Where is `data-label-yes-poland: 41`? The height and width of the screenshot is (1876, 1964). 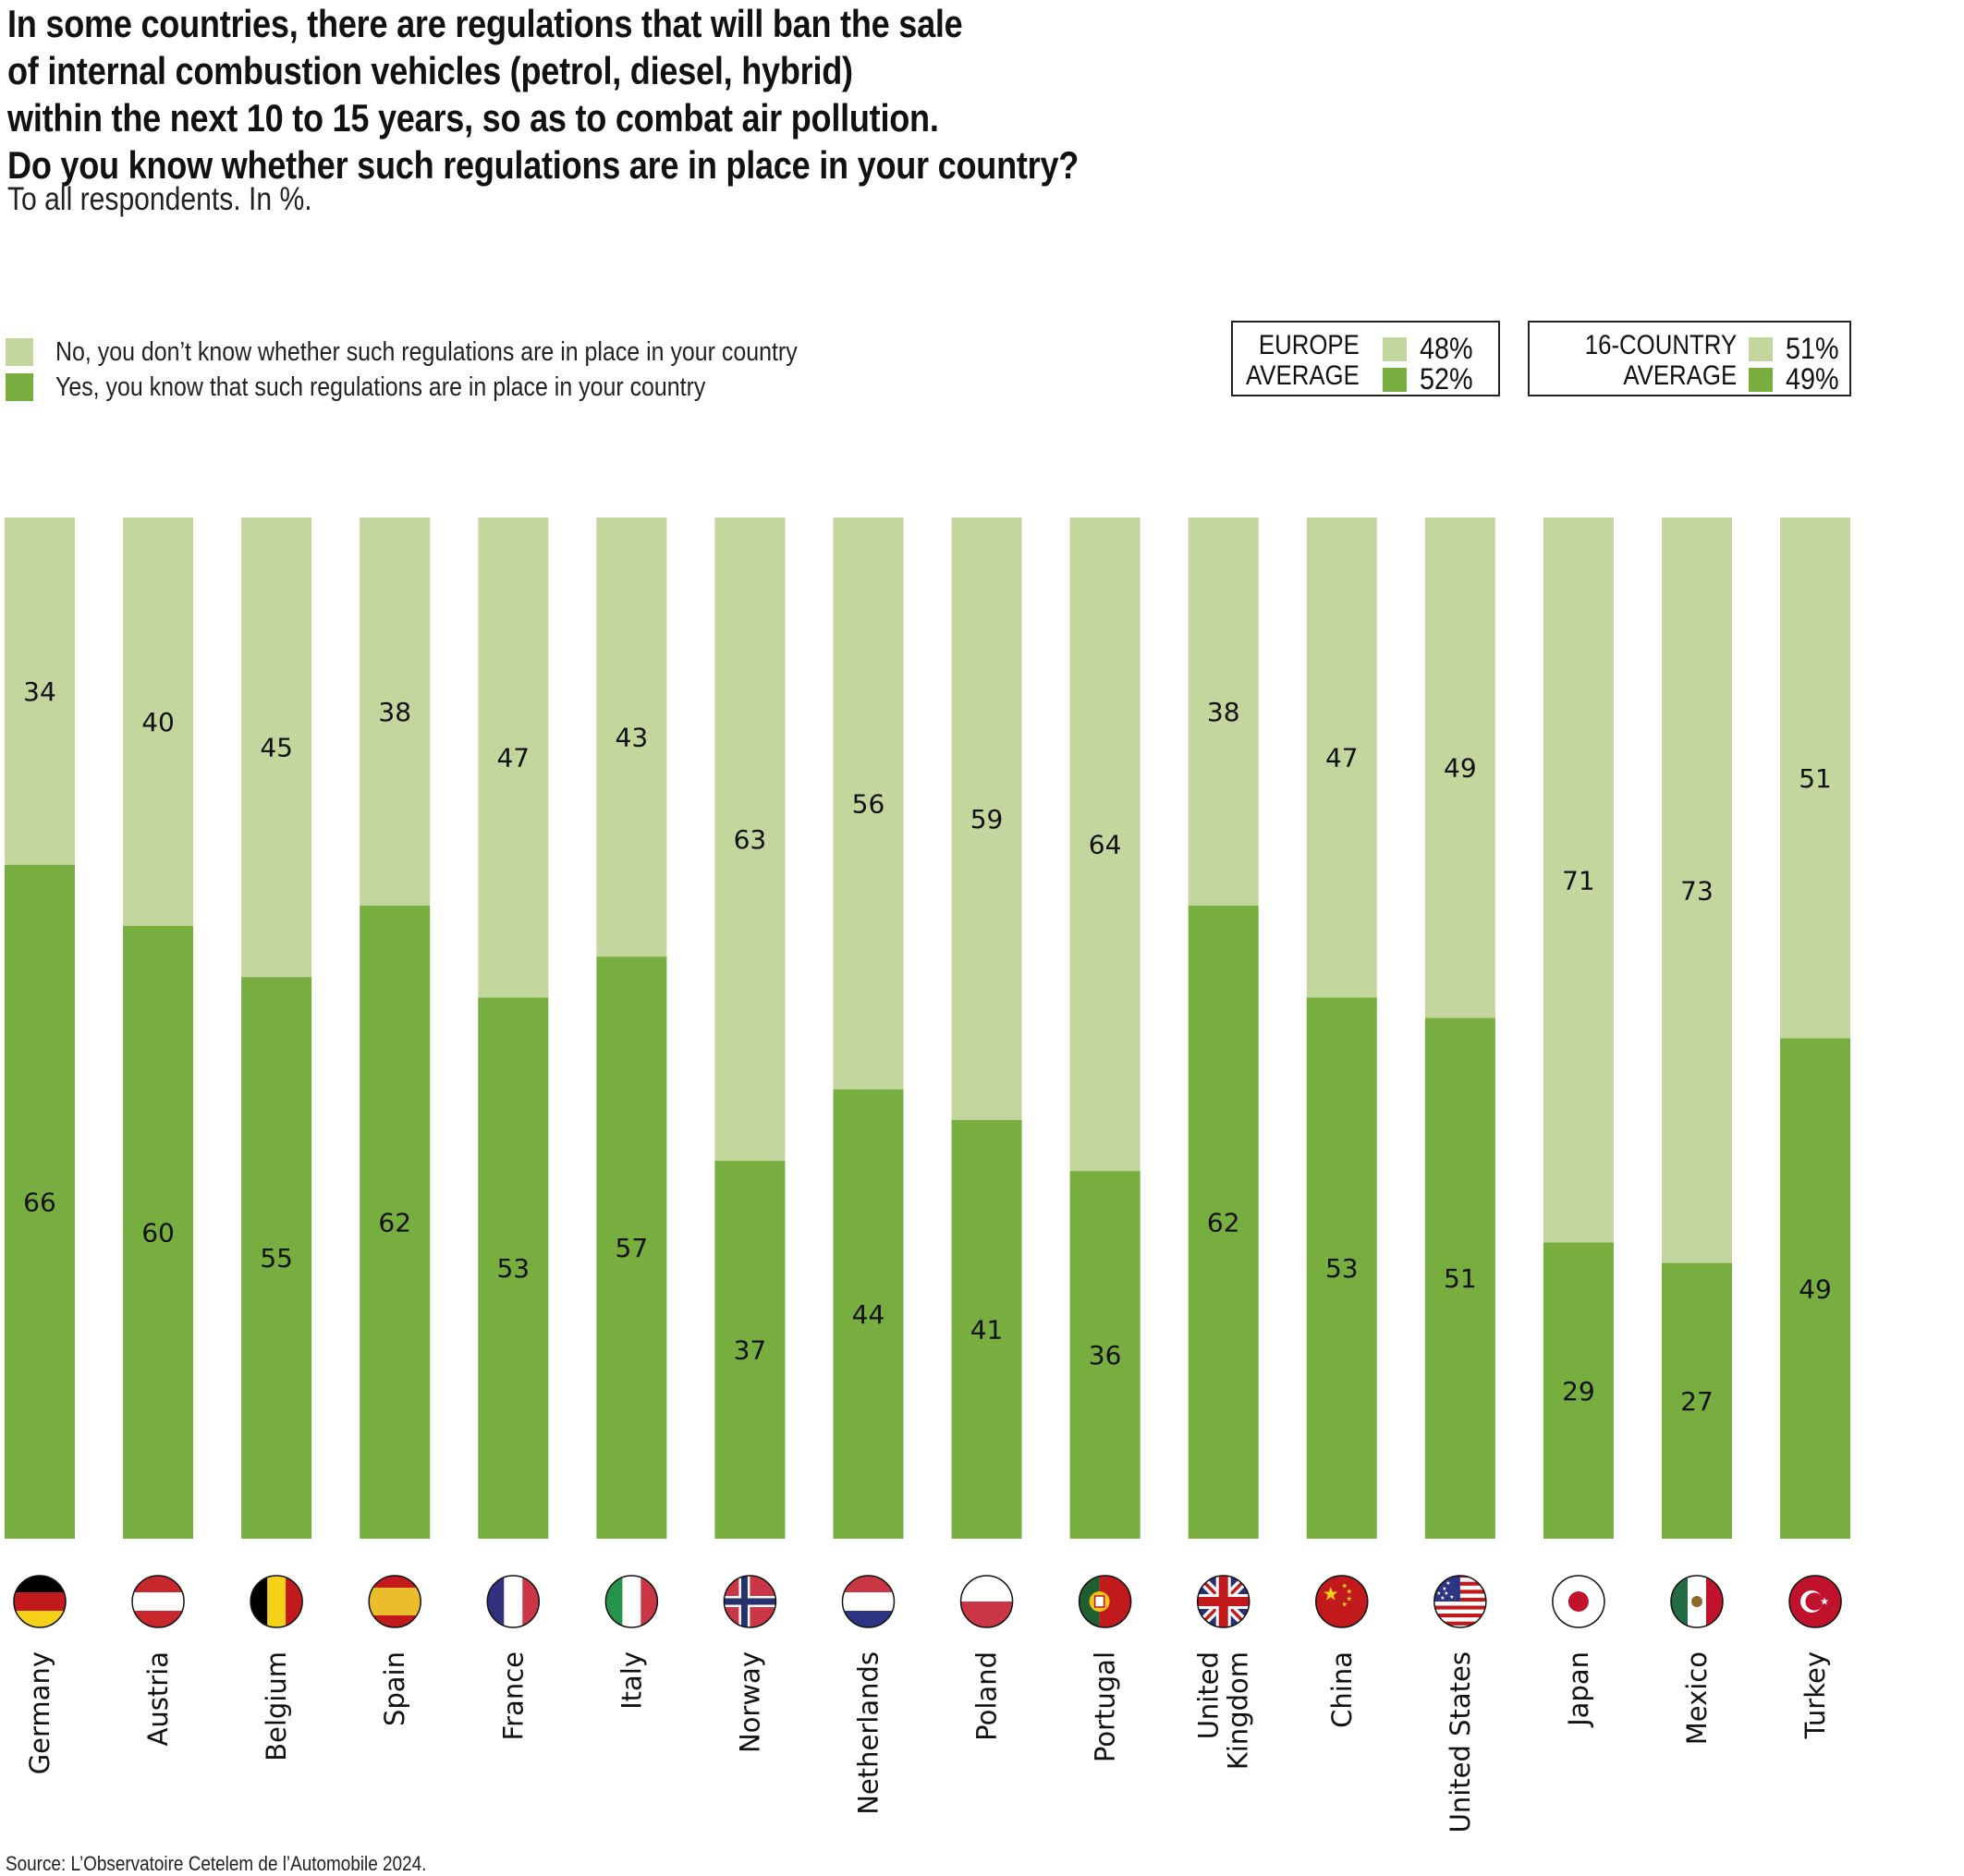 data-label-yes-poland: 41 is located at coordinates (987, 1329).